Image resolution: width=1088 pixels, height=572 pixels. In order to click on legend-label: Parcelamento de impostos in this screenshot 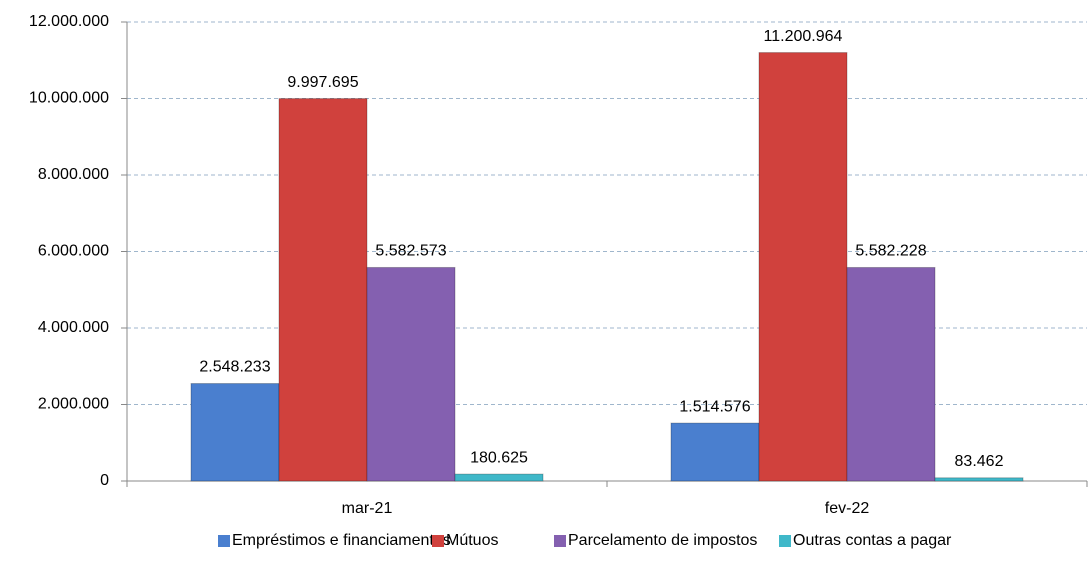, I will do `click(662, 540)`.